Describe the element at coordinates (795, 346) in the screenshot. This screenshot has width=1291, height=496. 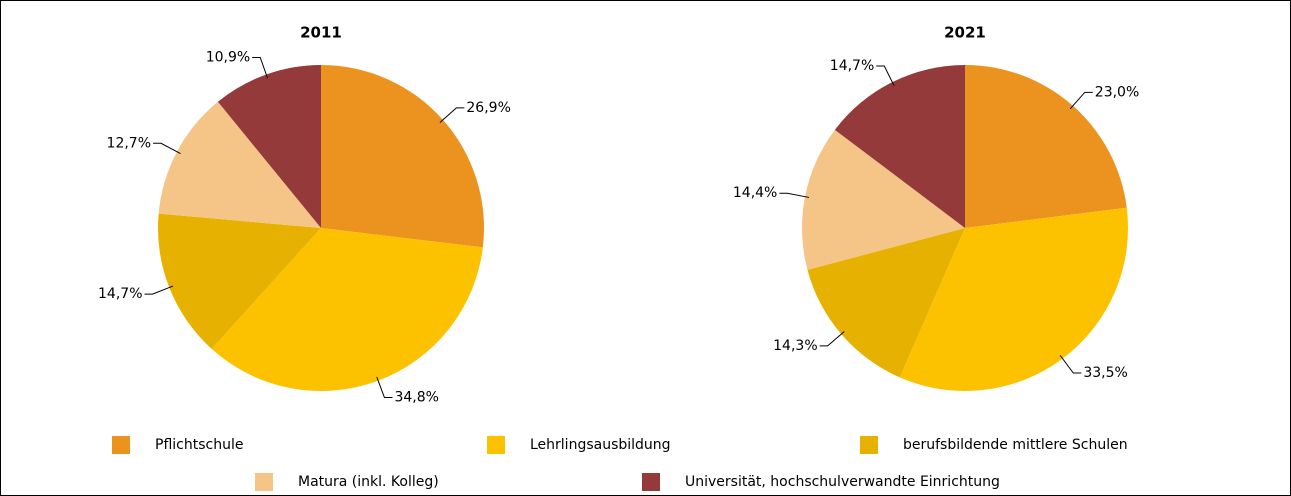
I see `data-label: 14,3%` at that location.